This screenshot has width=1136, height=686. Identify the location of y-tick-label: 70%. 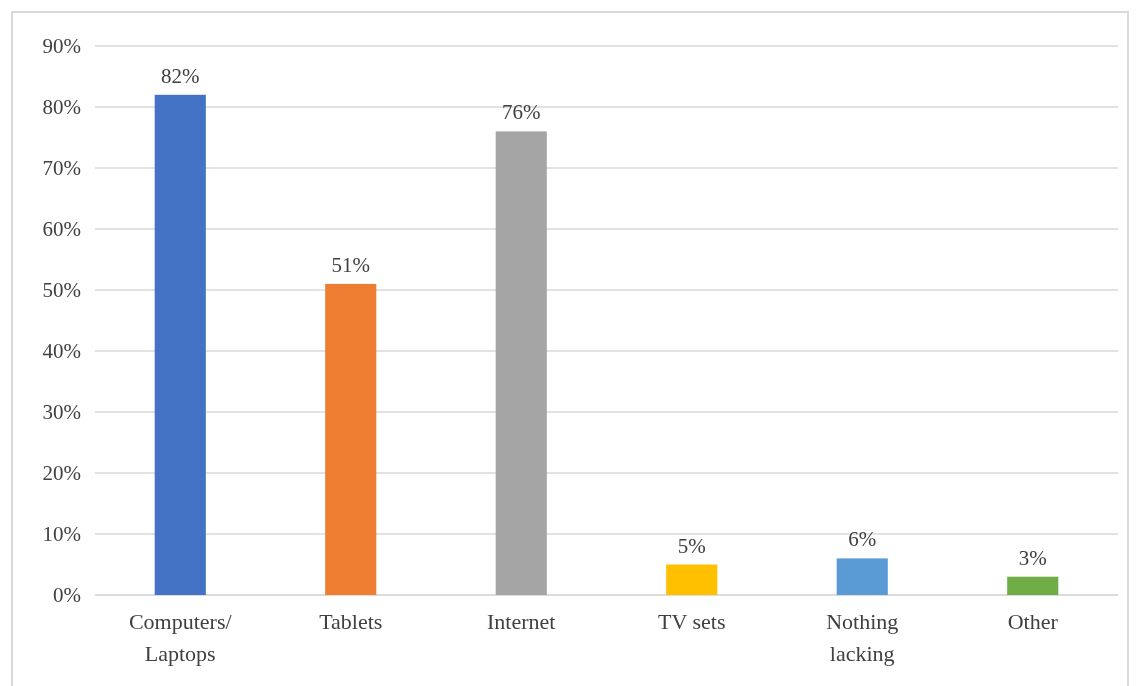
(61, 168).